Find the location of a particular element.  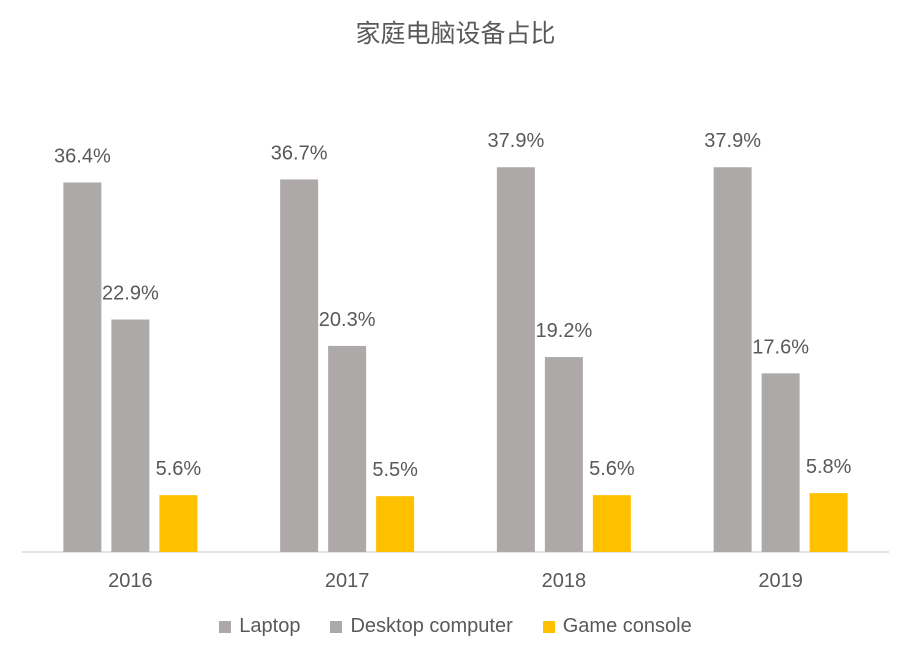

bar-game-console-2016 is located at coordinates (178, 523).